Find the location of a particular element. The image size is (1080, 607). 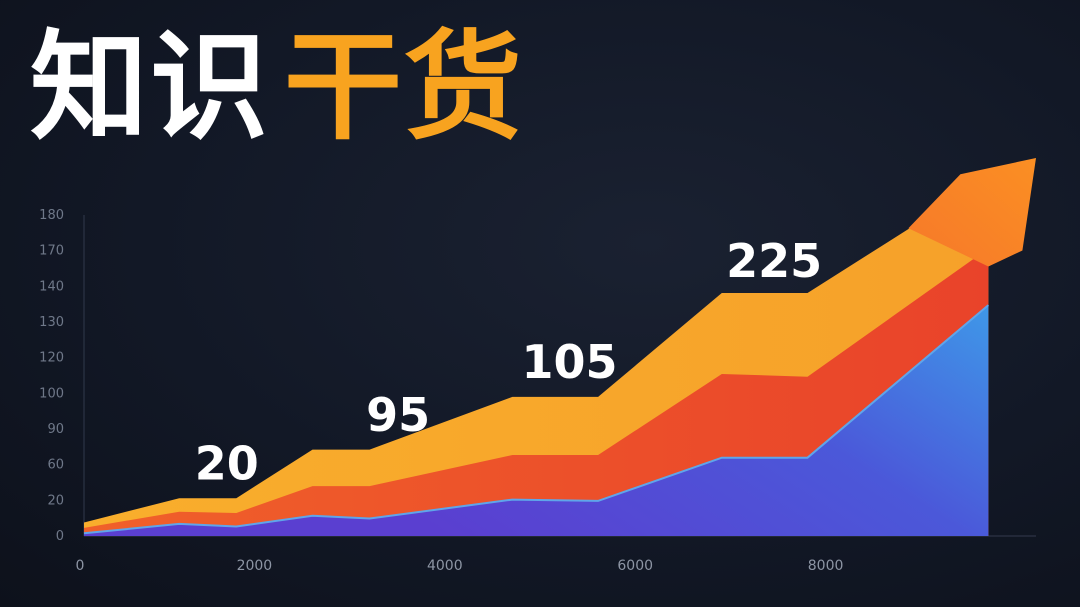

y-tick-label: 0 is located at coordinates (60, 536).